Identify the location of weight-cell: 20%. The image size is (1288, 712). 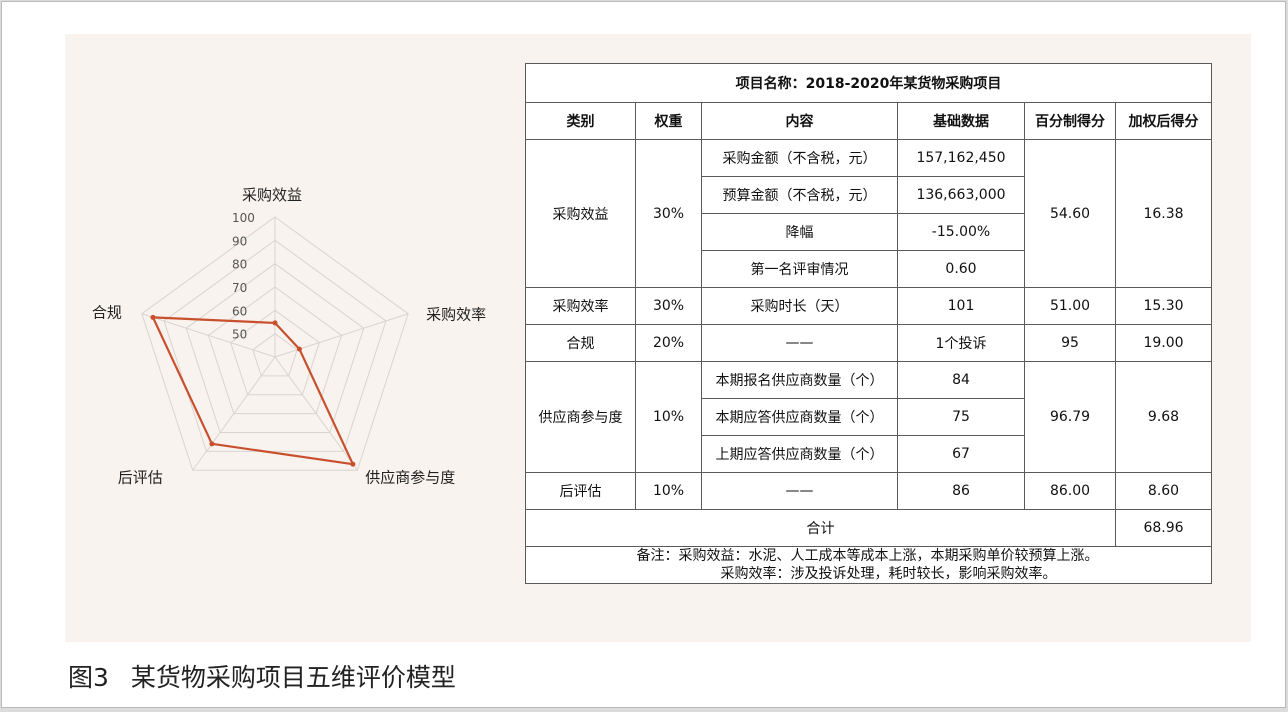
(668, 343).